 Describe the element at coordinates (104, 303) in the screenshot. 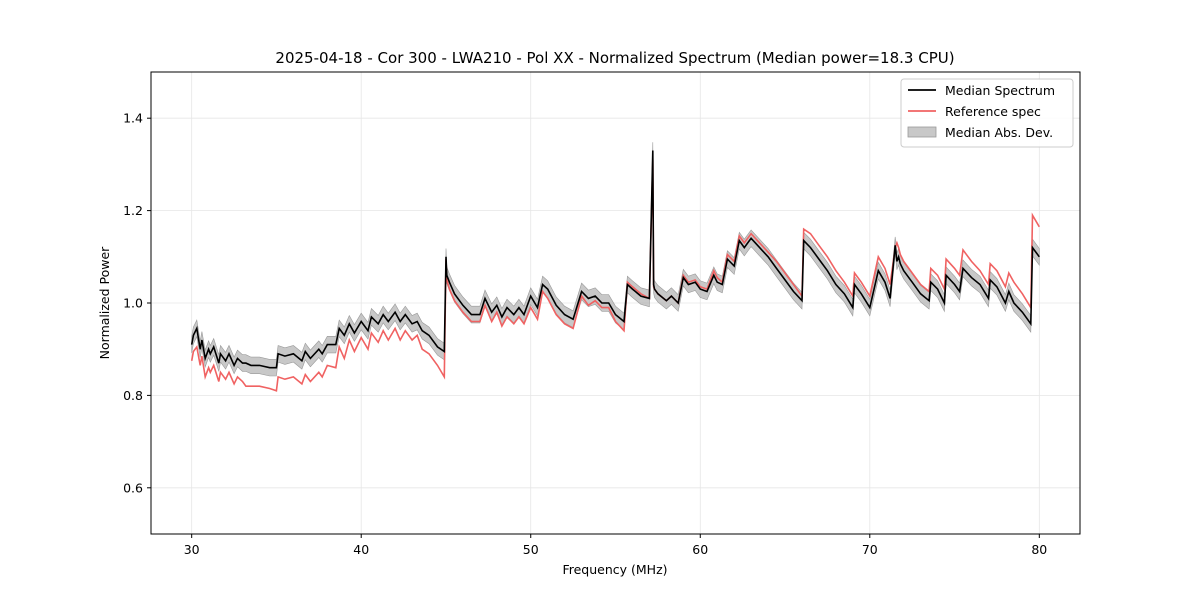

I see `y-axis-label: Normalized Power` at that location.